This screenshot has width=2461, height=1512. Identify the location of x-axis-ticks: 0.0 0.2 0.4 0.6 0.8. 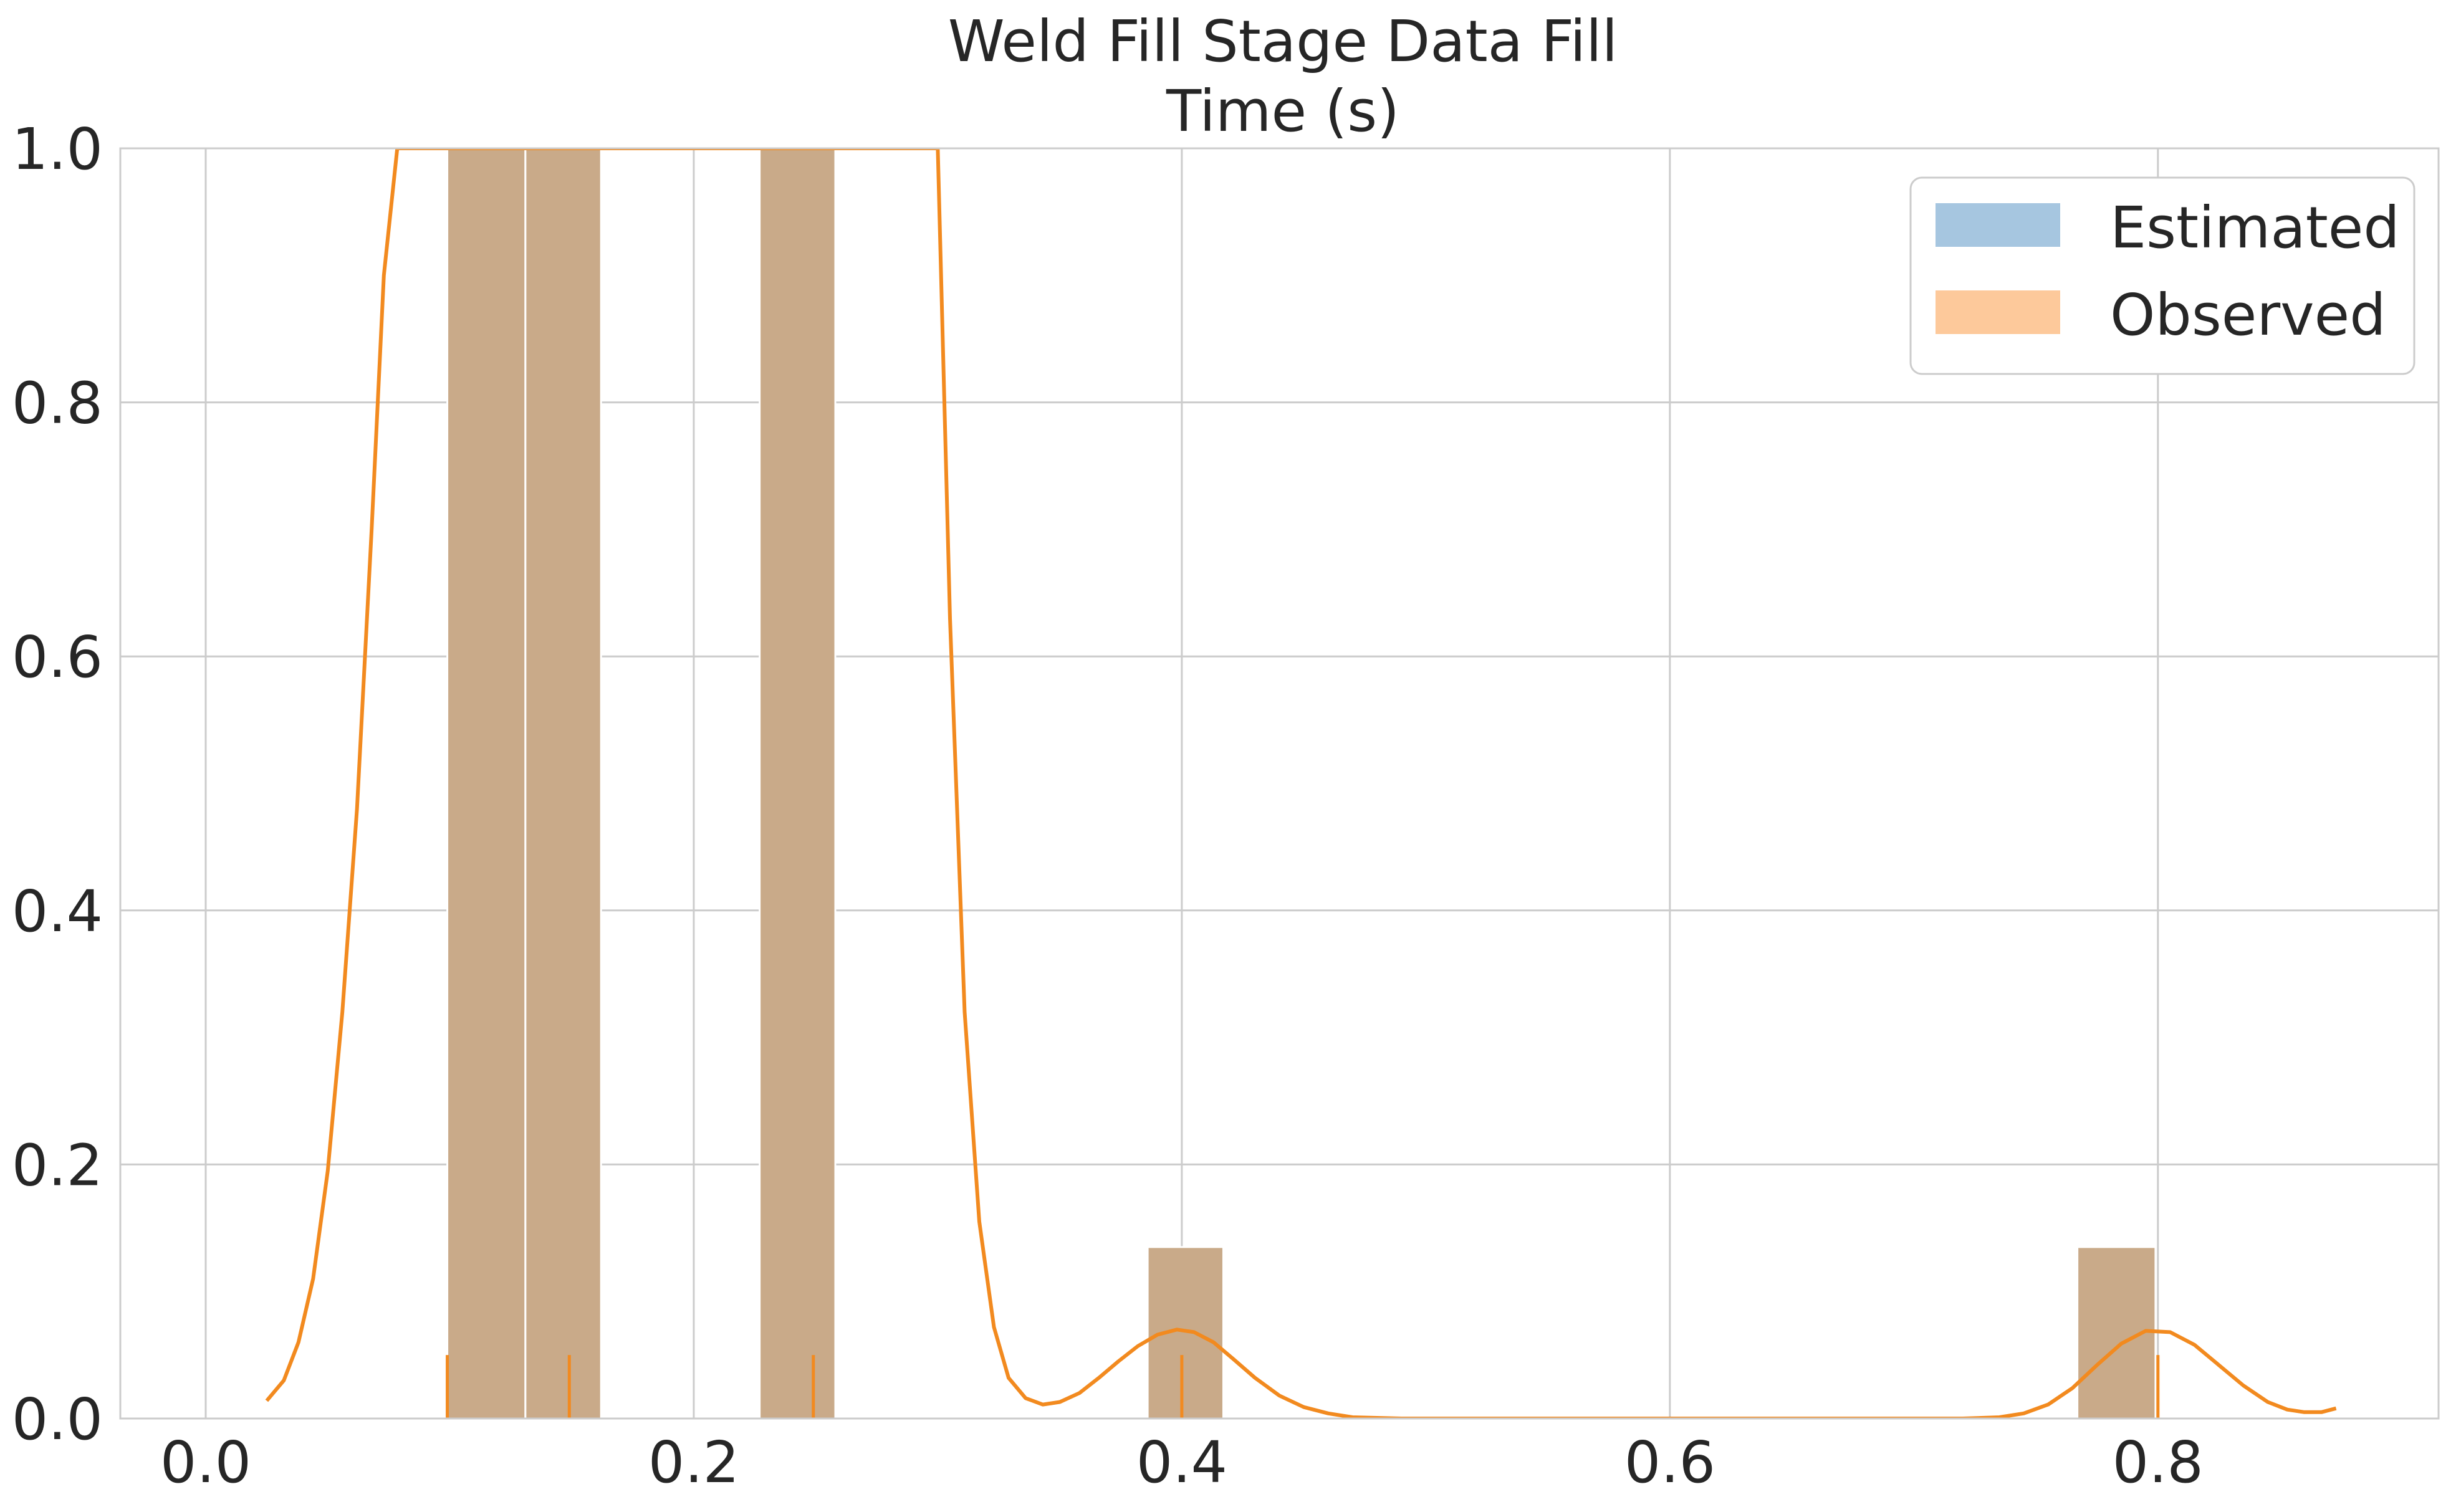
(1182, 1462).